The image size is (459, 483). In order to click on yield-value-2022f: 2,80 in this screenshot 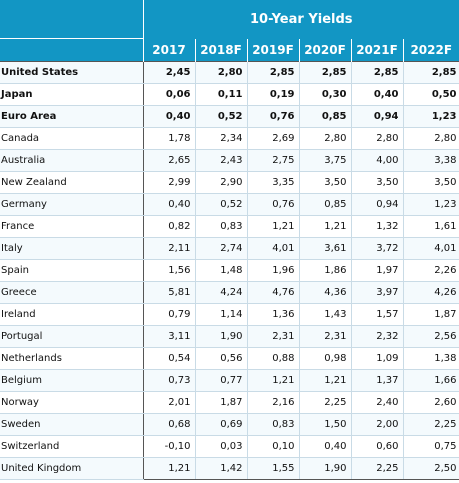, I will do `click(430, 138)`.